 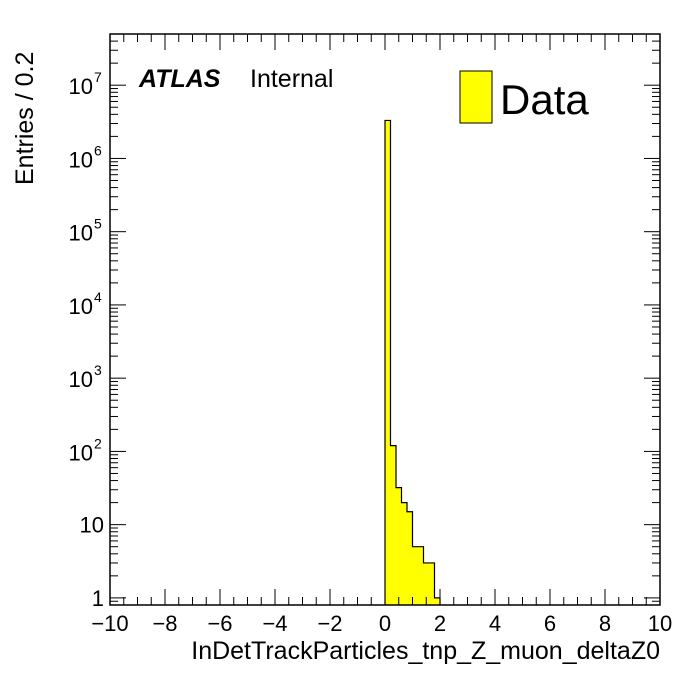 What do you see at coordinates (98, 224) in the screenshot?
I see `y-tick-label-exponent: 5` at bounding box center [98, 224].